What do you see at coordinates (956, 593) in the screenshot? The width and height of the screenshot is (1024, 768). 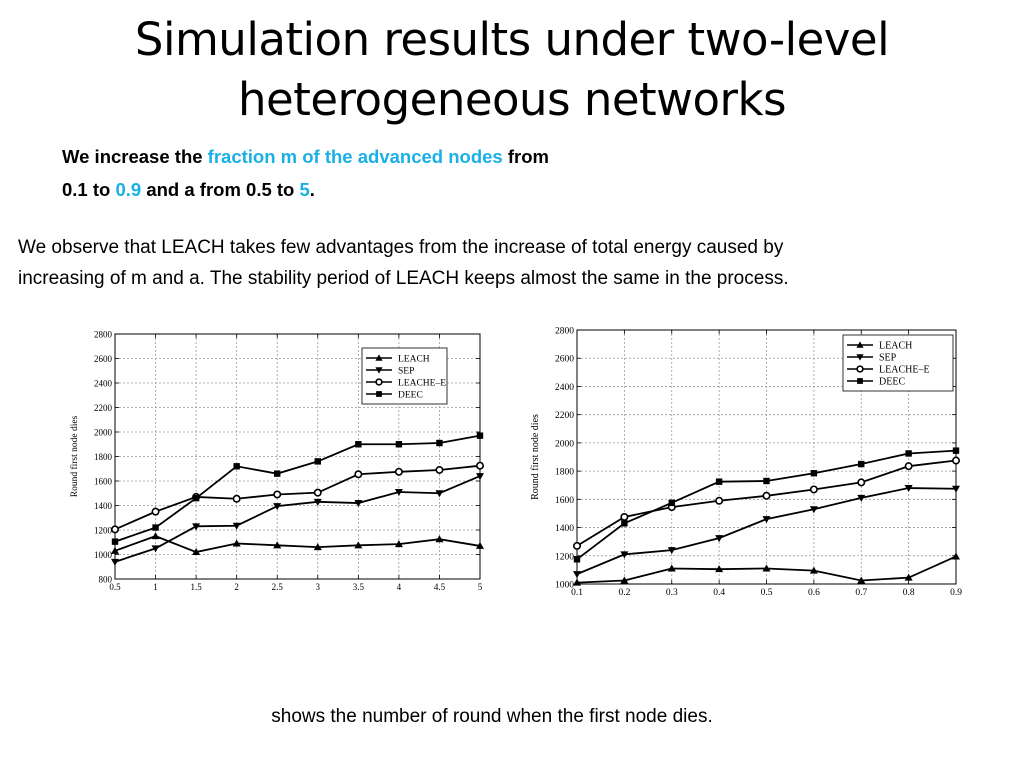 I see `right-chart-xtick-label: 0.9` at bounding box center [956, 593].